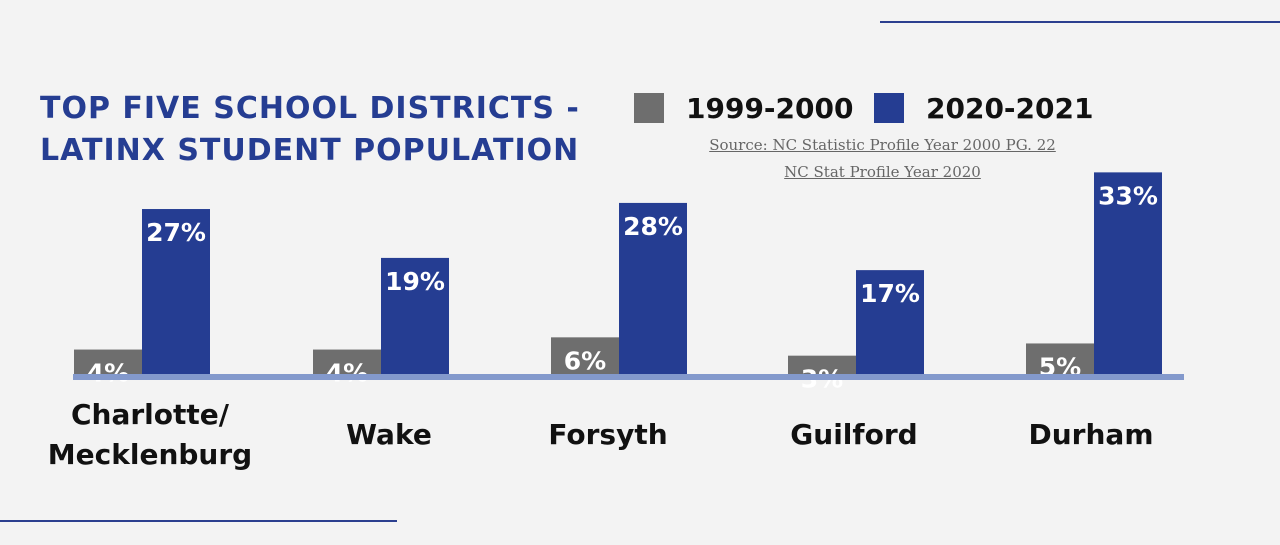 The width and height of the screenshot is (1280, 545). What do you see at coordinates (150, 434) in the screenshot?
I see `category-label-0: Charlotte/ Mecklenburg` at bounding box center [150, 434].